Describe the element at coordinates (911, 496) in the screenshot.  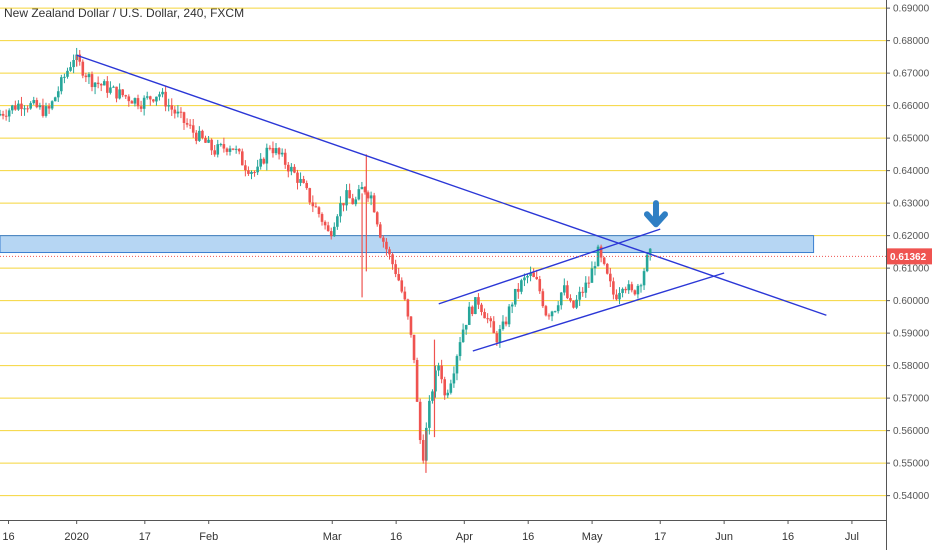
I see `price-tick-label: 0.54000` at that location.